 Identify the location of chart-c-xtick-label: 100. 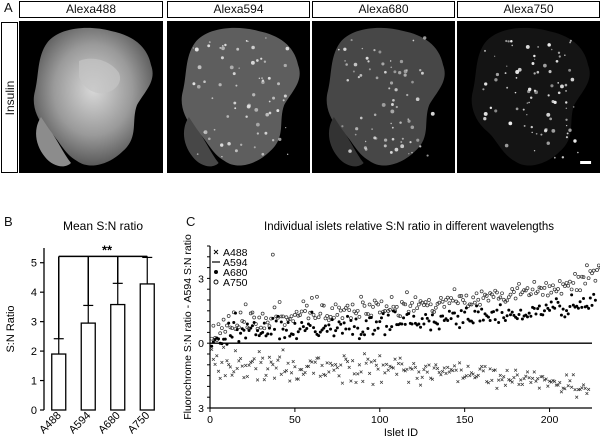
(380, 420).